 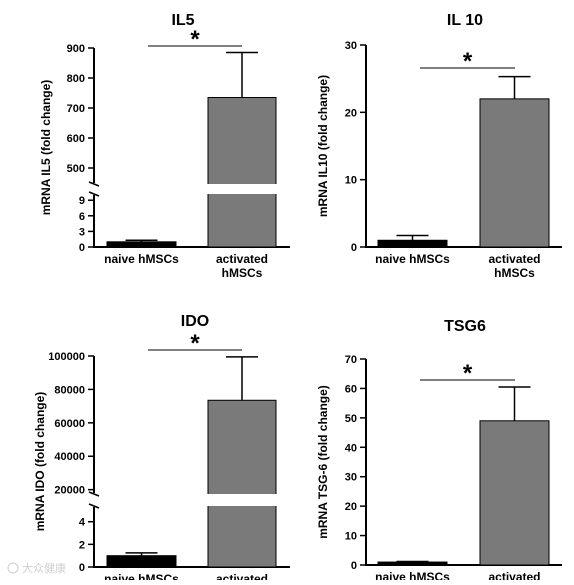 I want to click on y-tick-label: 40000, so click(x=69, y=457).